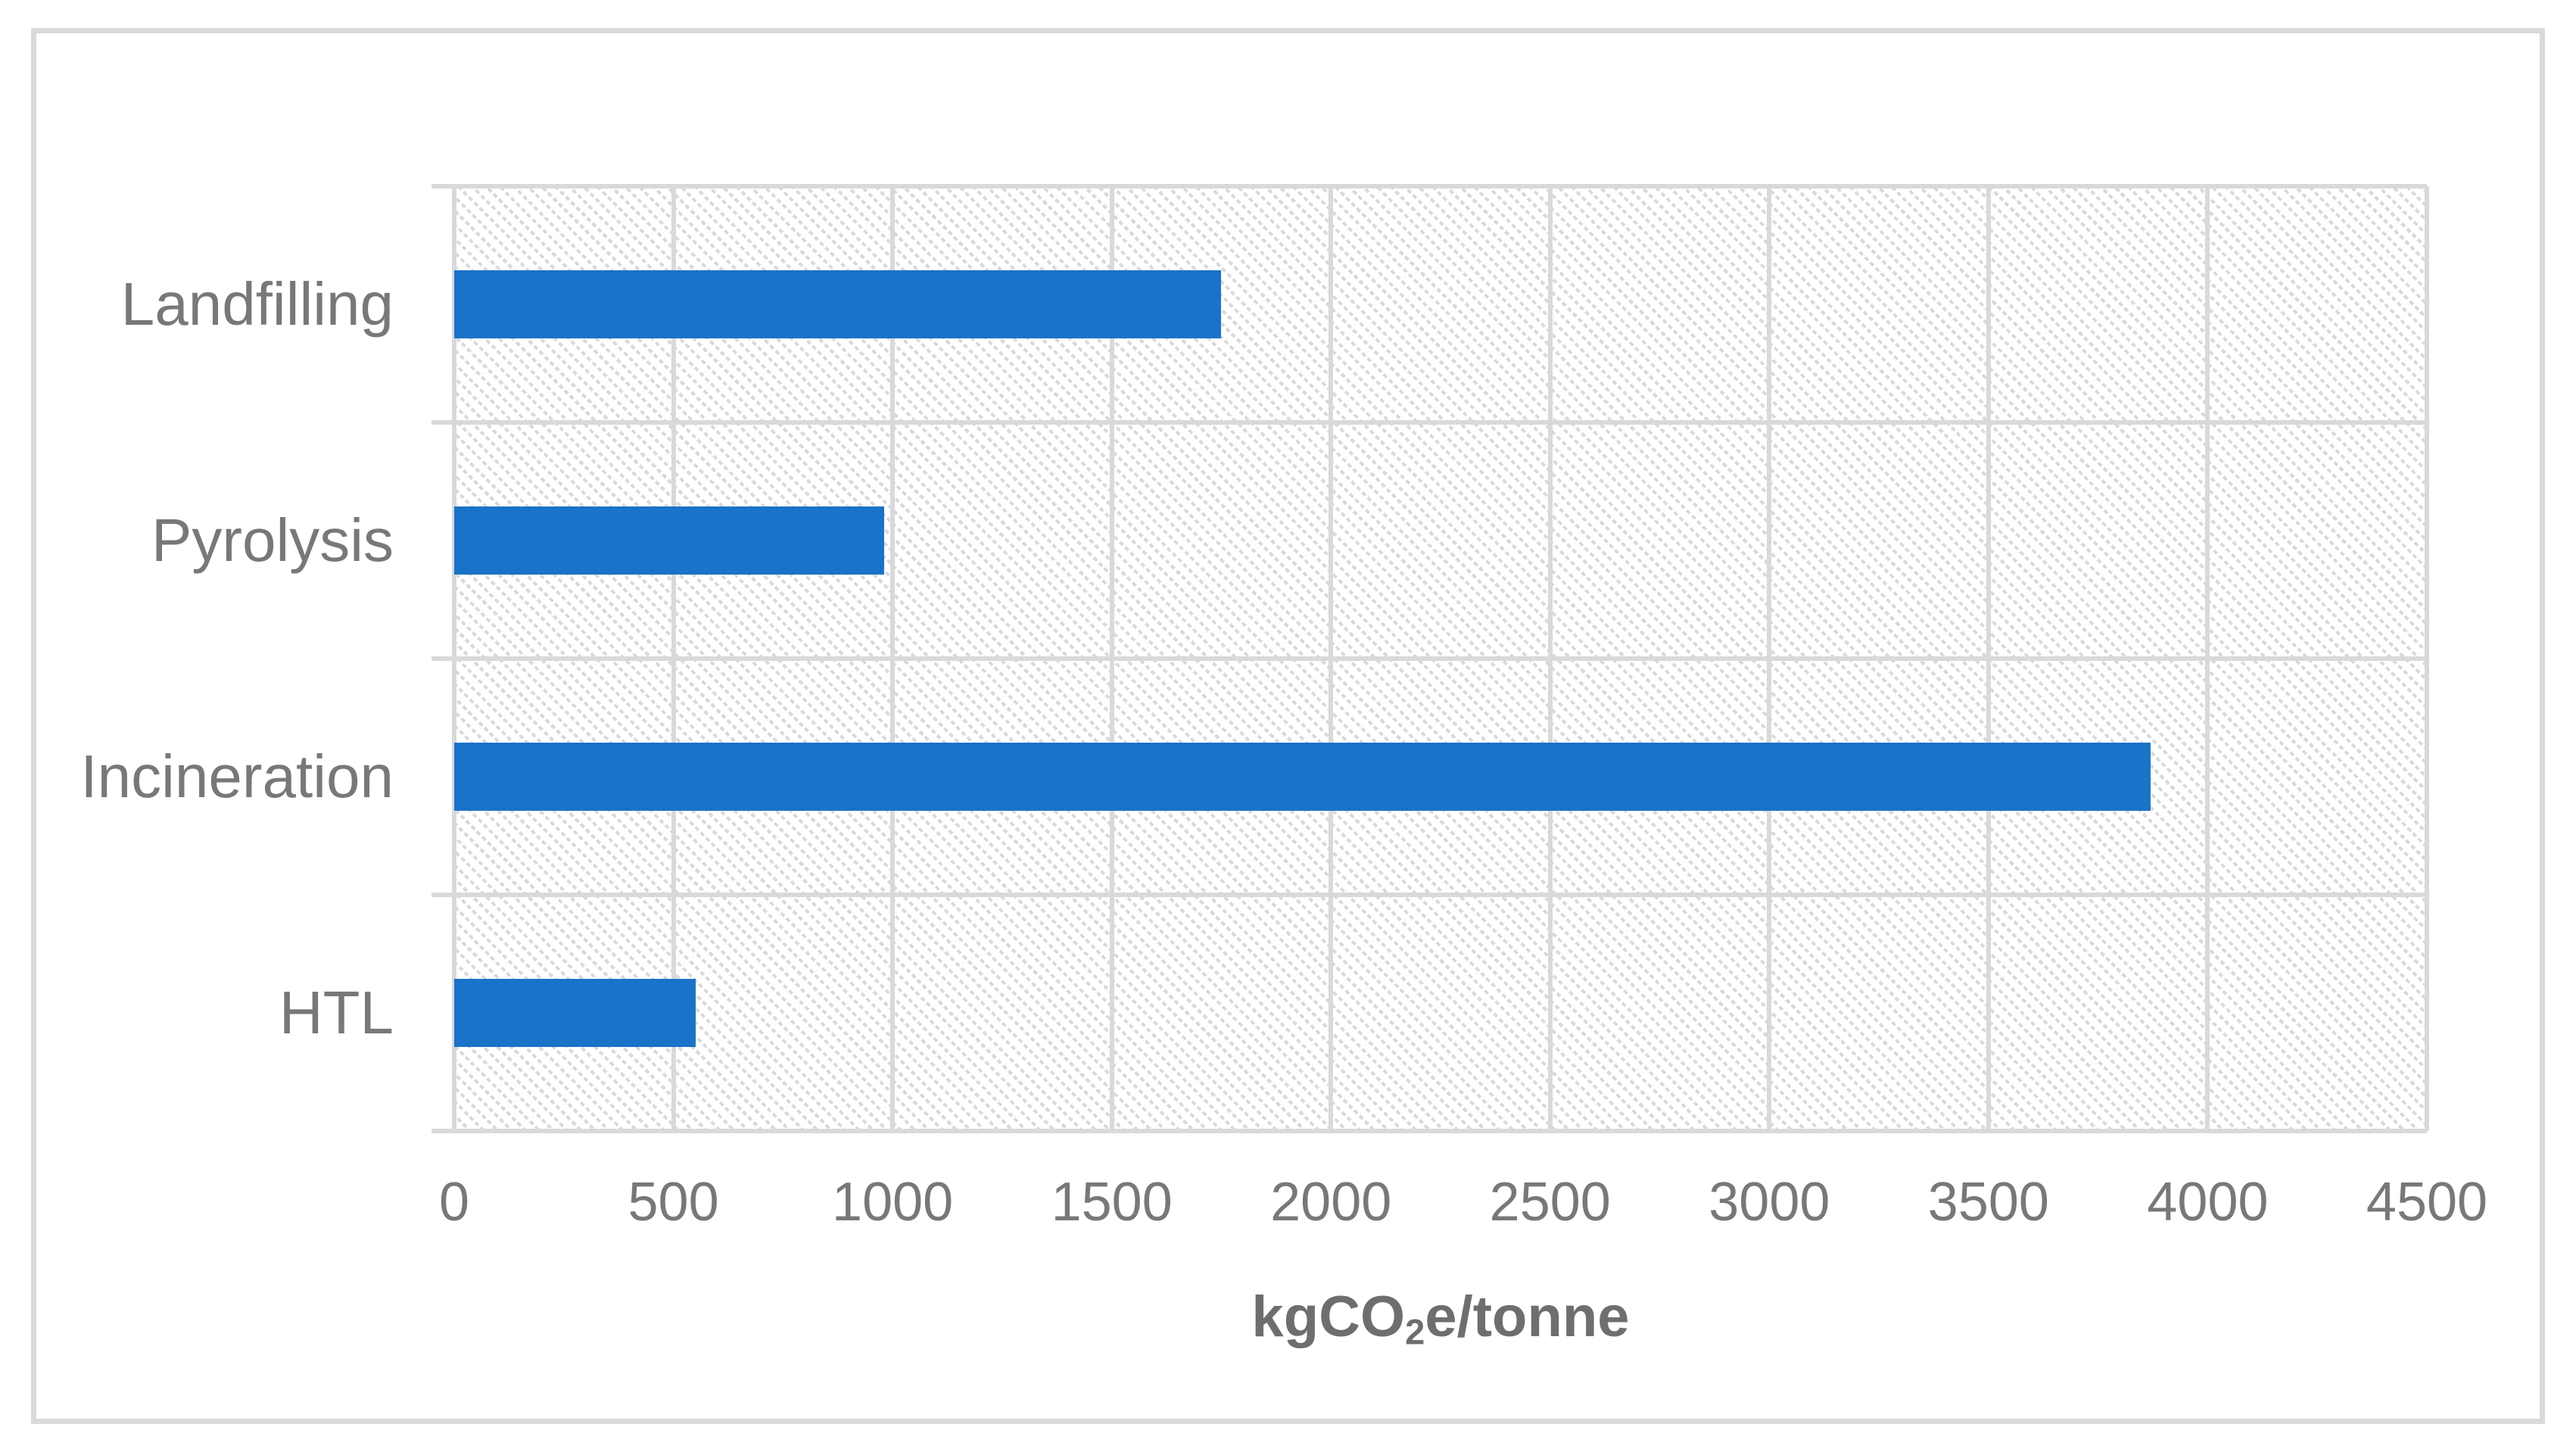 The width and height of the screenshot is (2576, 1452). Describe the element at coordinates (1415, 1331) in the screenshot. I see `x-axis-title-subscript: 2` at that location.